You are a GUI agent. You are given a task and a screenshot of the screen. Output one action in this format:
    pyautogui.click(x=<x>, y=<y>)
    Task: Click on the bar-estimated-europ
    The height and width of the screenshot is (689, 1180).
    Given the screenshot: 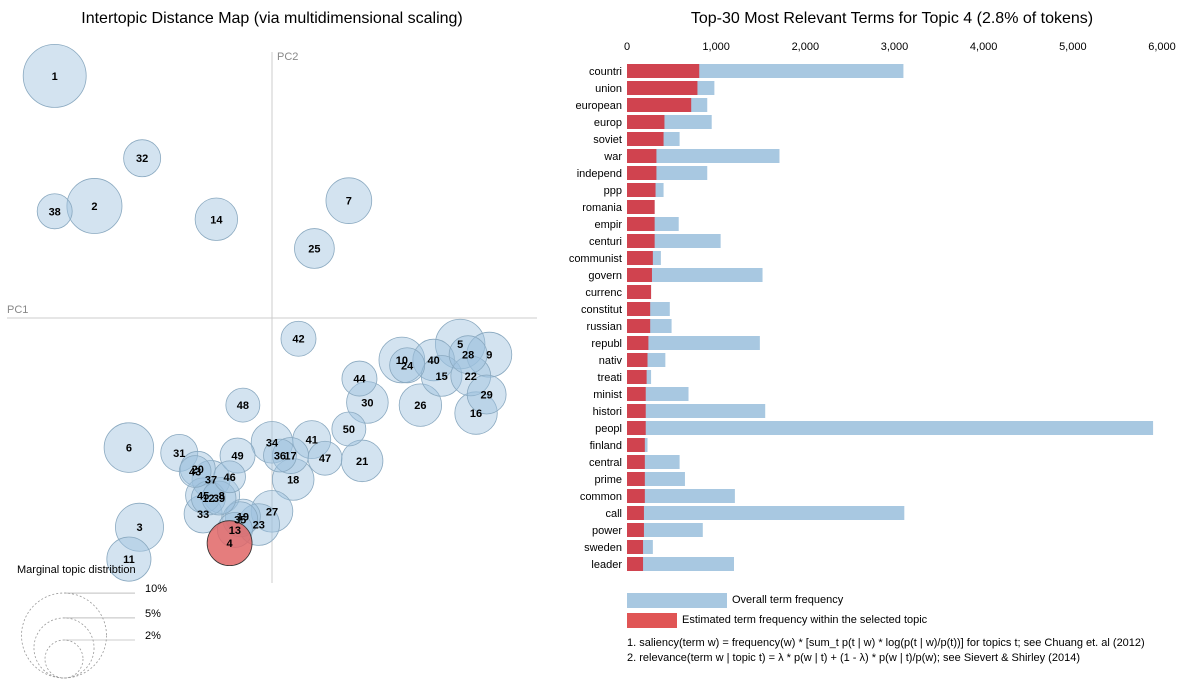 What is the action you would take?
    pyautogui.click(x=646, y=122)
    